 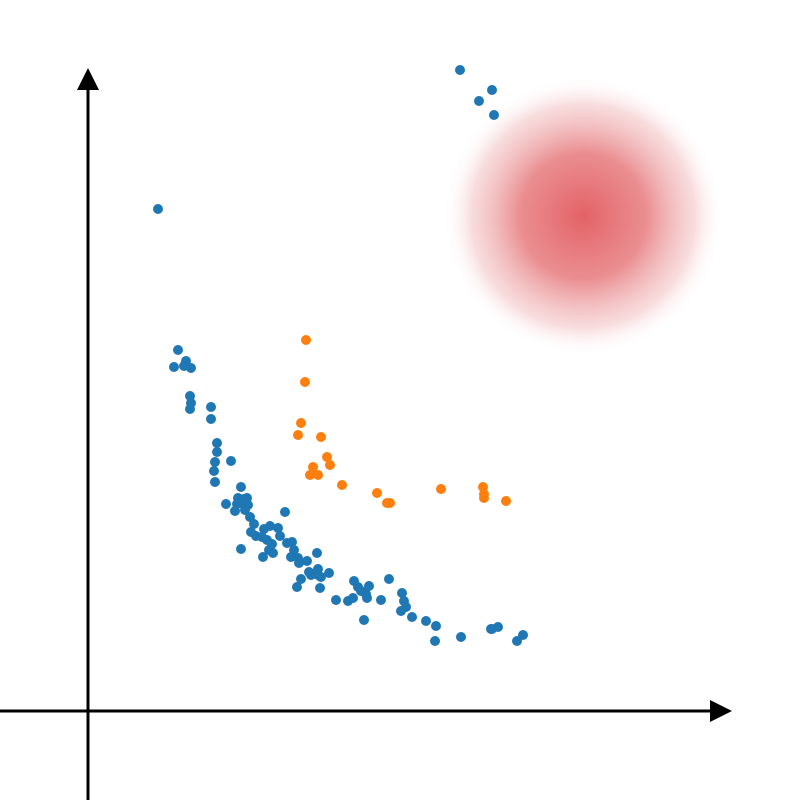 What do you see at coordinates (721, 711) in the screenshot?
I see `x-axis-arrowhead` at bounding box center [721, 711].